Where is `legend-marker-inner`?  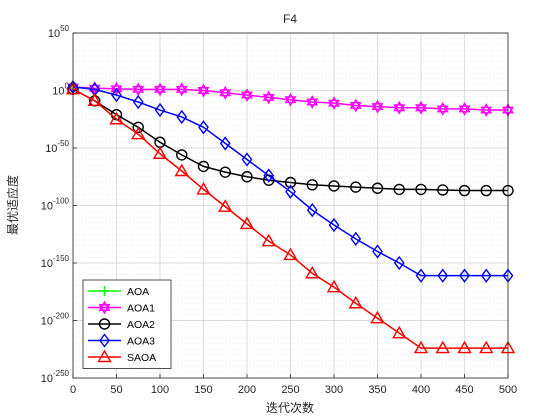
legend-marker-inner is located at coordinates (104, 309).